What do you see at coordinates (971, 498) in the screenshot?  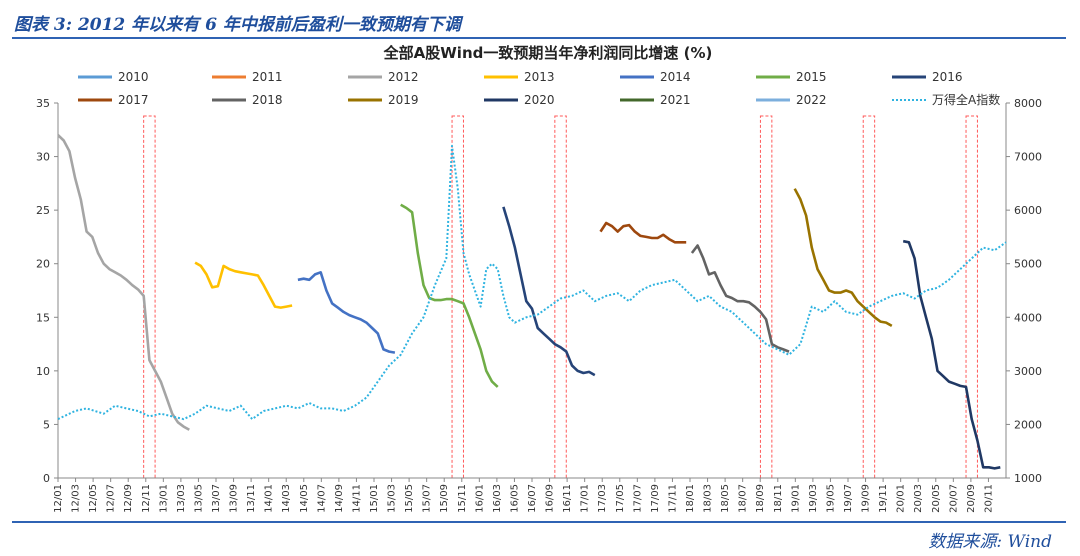 I see `x-tick-label: 20/09` at bounding box center [971, 498].